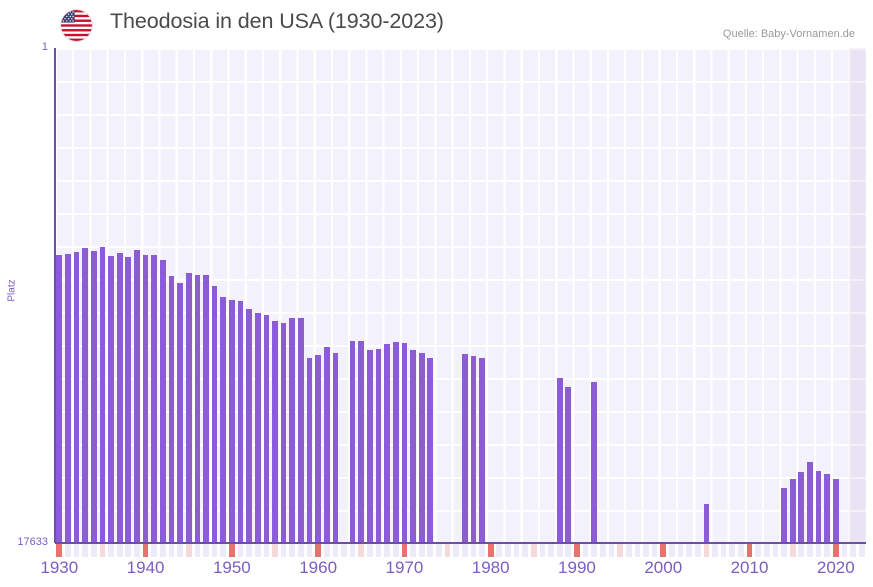 Image resolution: width=873 pixels, height=587 pixels. Describe the element at coordinates (792, 510) in the screenshot. I see `bar-2015` at that location.